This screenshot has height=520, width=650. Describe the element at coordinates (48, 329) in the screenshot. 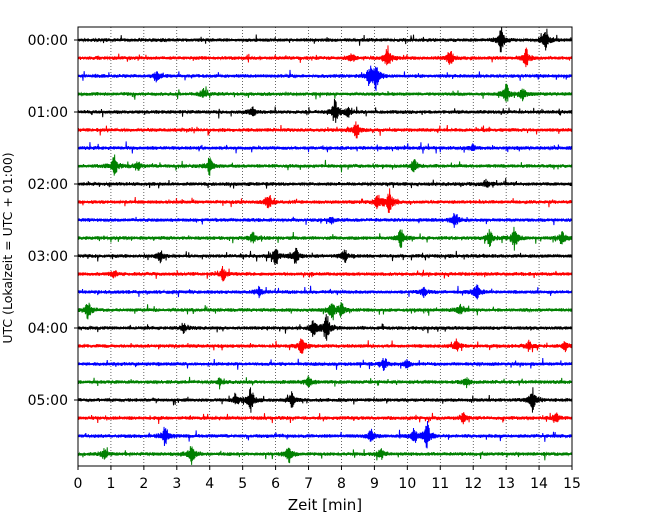

I see `y-tick-label: 04:00` at that location.